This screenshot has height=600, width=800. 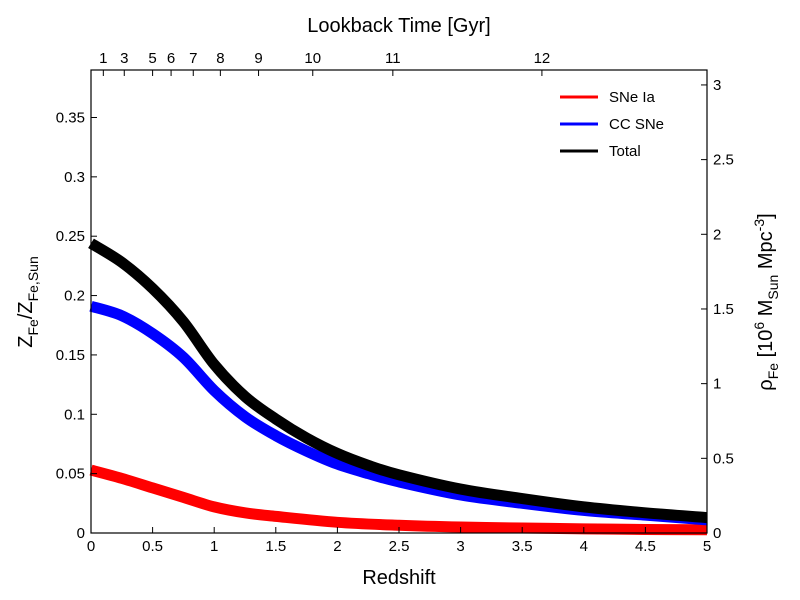 What do you see at coordinates (645, 546) in the screenshot?
I see `x-tick-label-9: 4.5` at bounding box center [645, 546].